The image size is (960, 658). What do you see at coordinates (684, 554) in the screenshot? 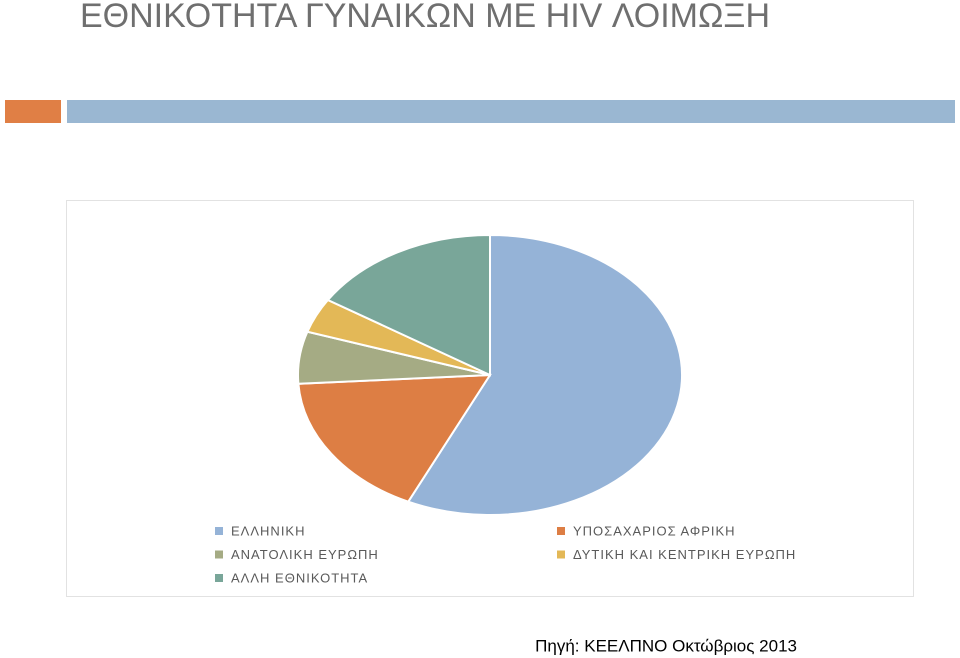
I see `legend-label: ΔΥΤΙΚΗ ΚΑΙ ΚΕΝΤΡΙΚΗ ΕΥΡΩΠΗ` at bounding box center [684, 554].